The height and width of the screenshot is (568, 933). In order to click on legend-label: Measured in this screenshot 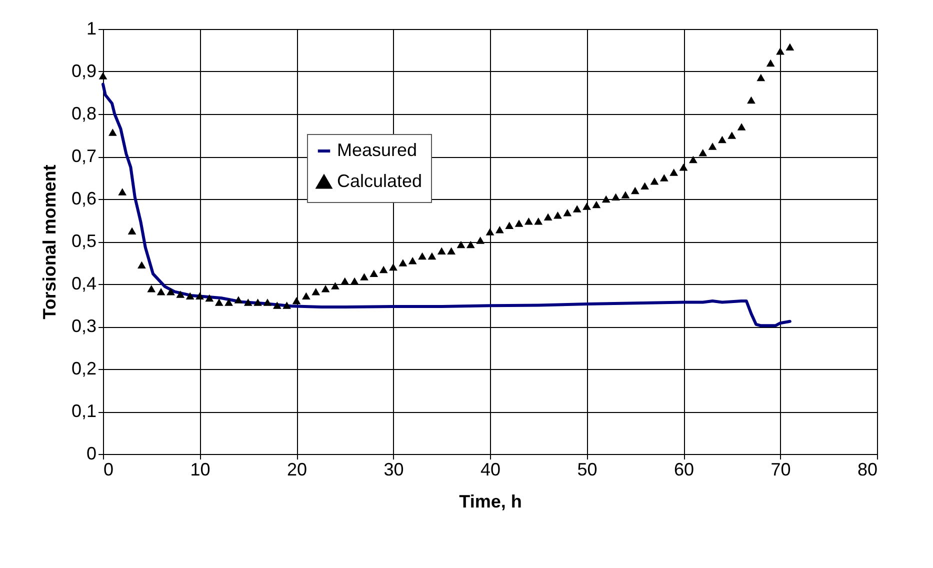, I will do `click(377, 150)`.